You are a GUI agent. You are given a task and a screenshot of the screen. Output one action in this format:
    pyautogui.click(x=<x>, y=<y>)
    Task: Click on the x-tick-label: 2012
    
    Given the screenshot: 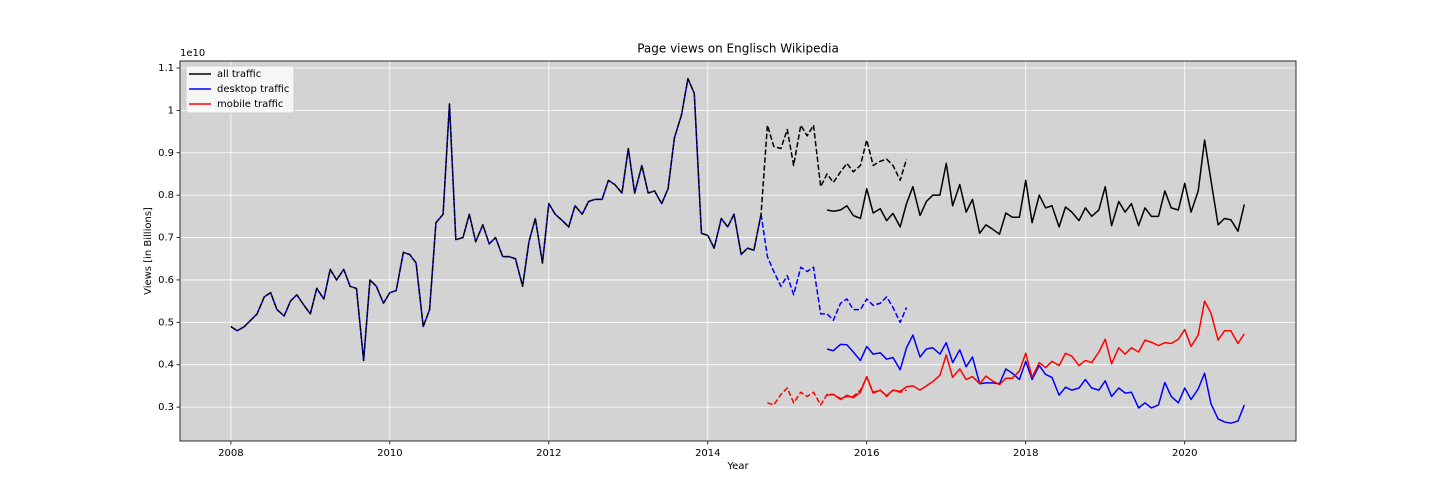 What is the action you would take?
    pyautogui.click(x=548, y=453)
    